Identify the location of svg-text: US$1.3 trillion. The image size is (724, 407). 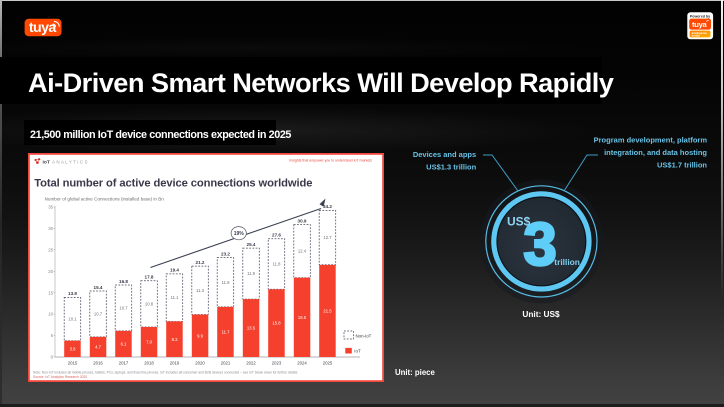
(451, 167).